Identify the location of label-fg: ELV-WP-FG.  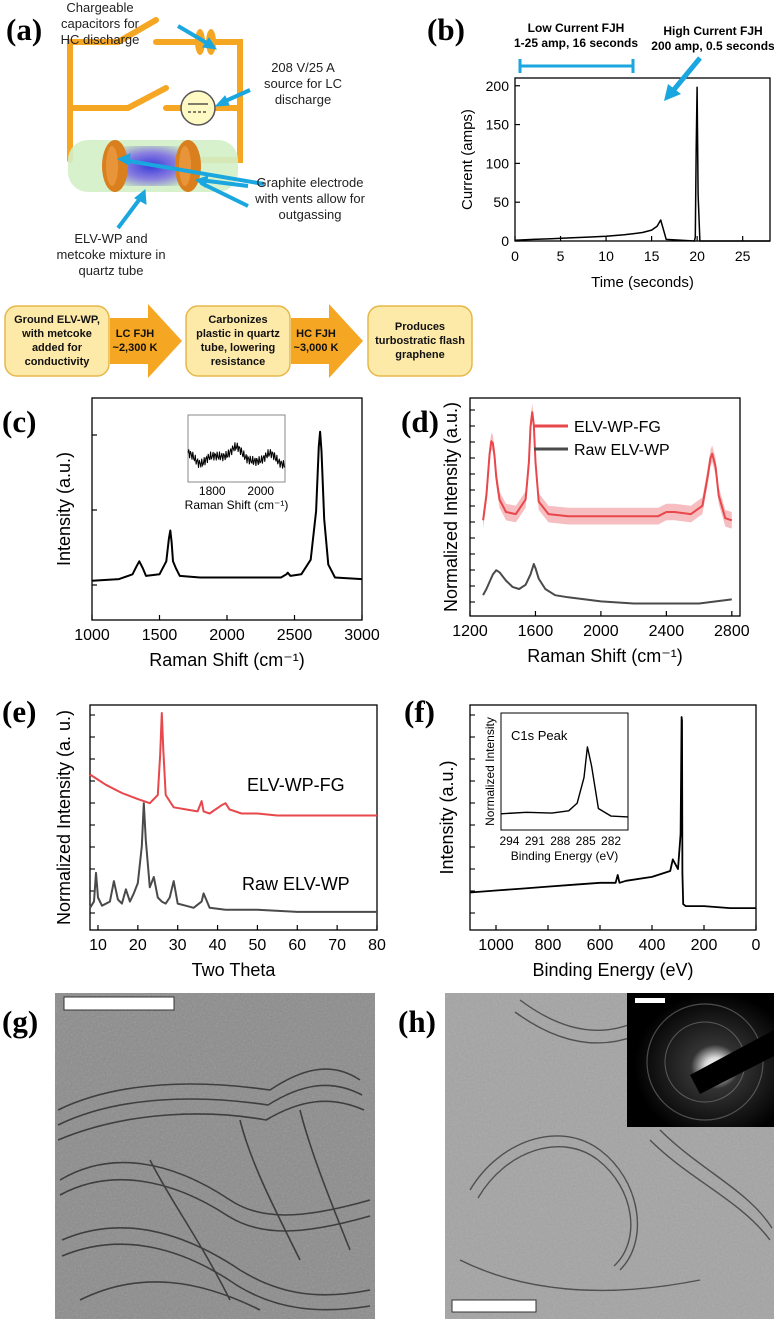
(296, 785).